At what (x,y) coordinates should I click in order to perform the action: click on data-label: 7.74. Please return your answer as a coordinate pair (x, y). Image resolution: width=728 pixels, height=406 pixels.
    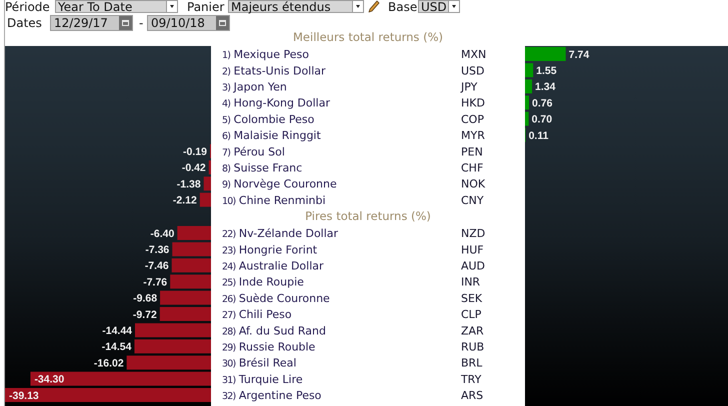
    Looking at the image, I should click on (579, 54).